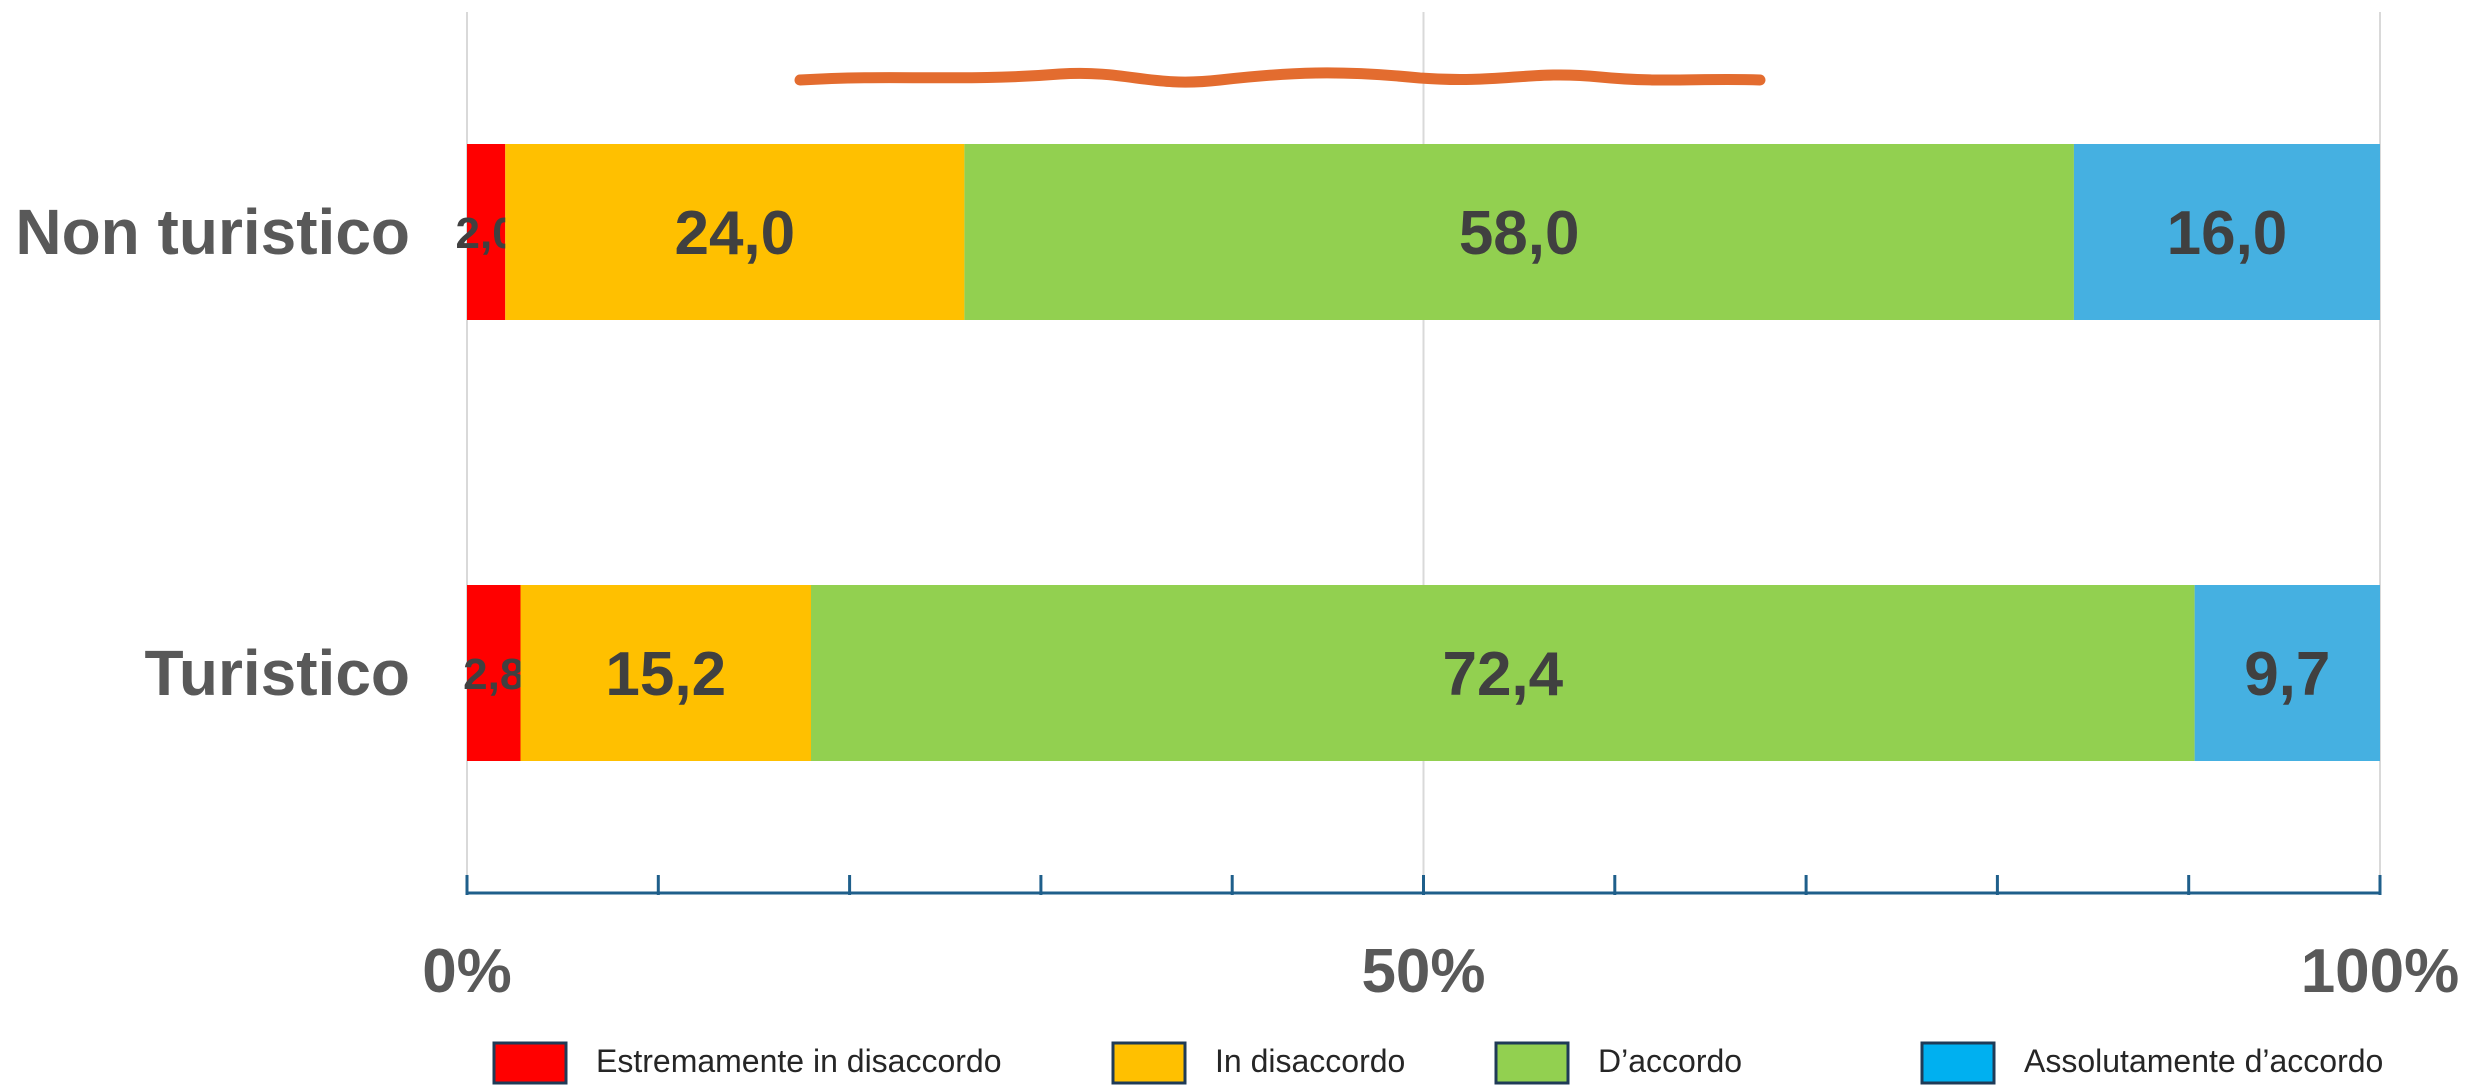  I want to click on hand-drawn-annotation-stroke, so click(1280, 77).